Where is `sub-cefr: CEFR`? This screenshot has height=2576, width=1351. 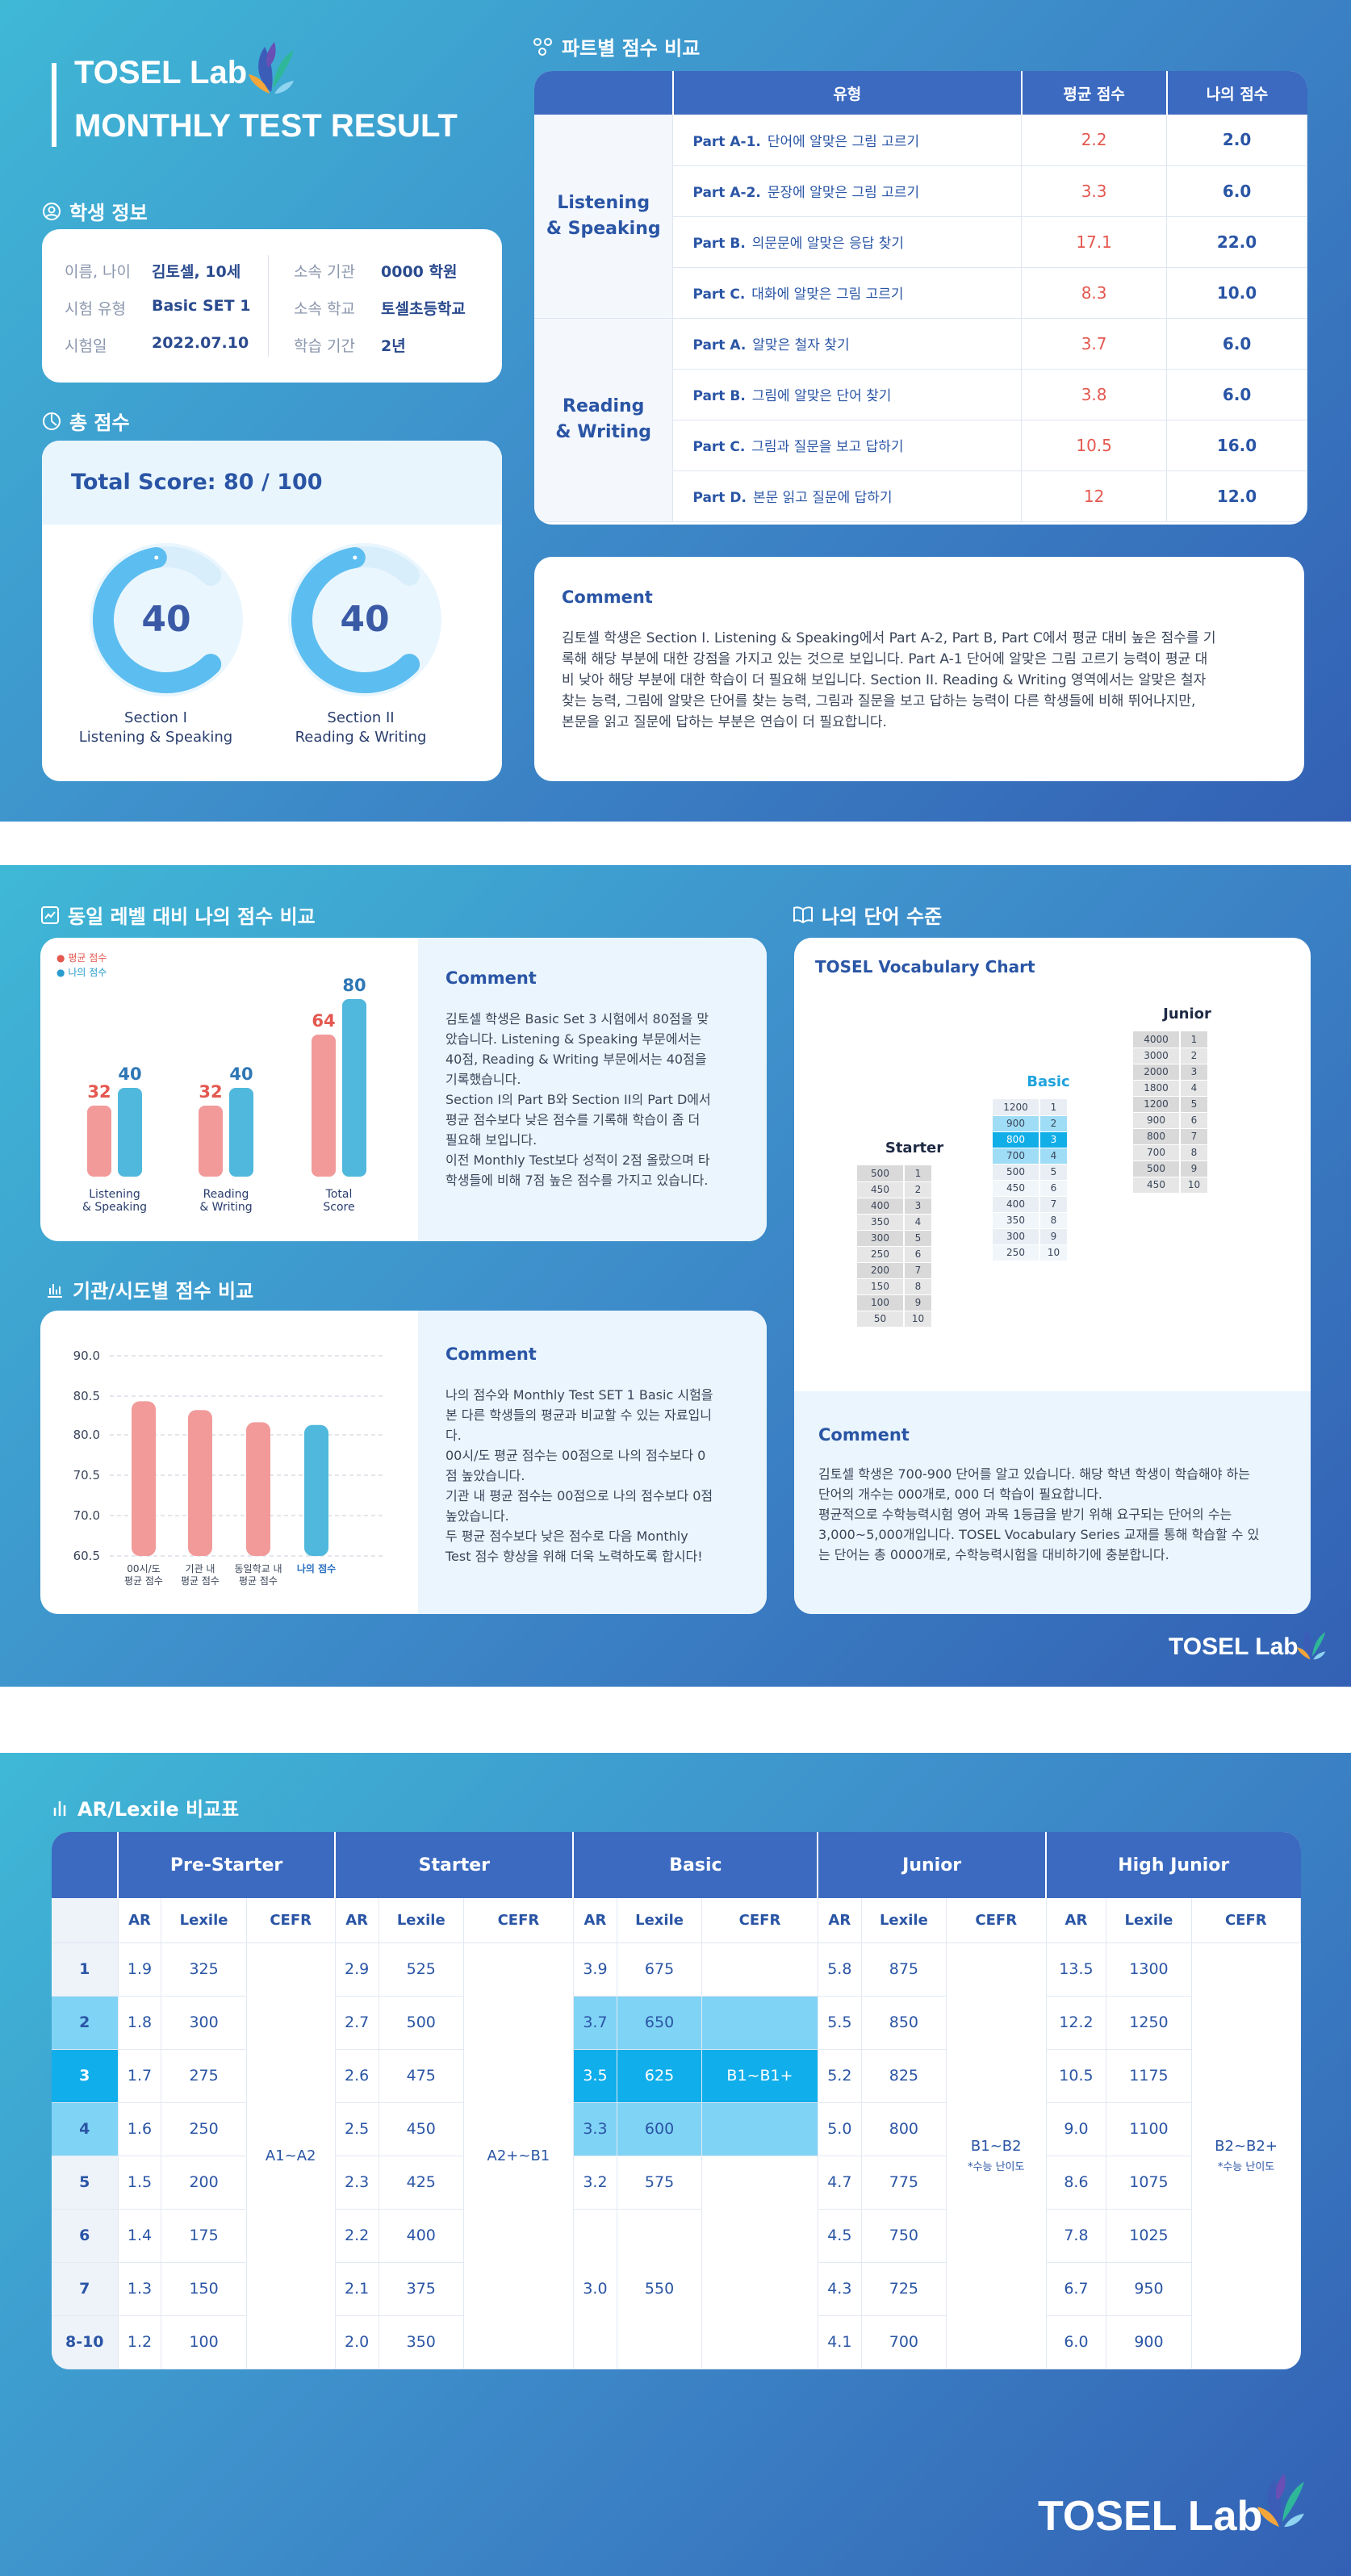 sub-cefr: CEFR is located at coordinates (518, 1920).